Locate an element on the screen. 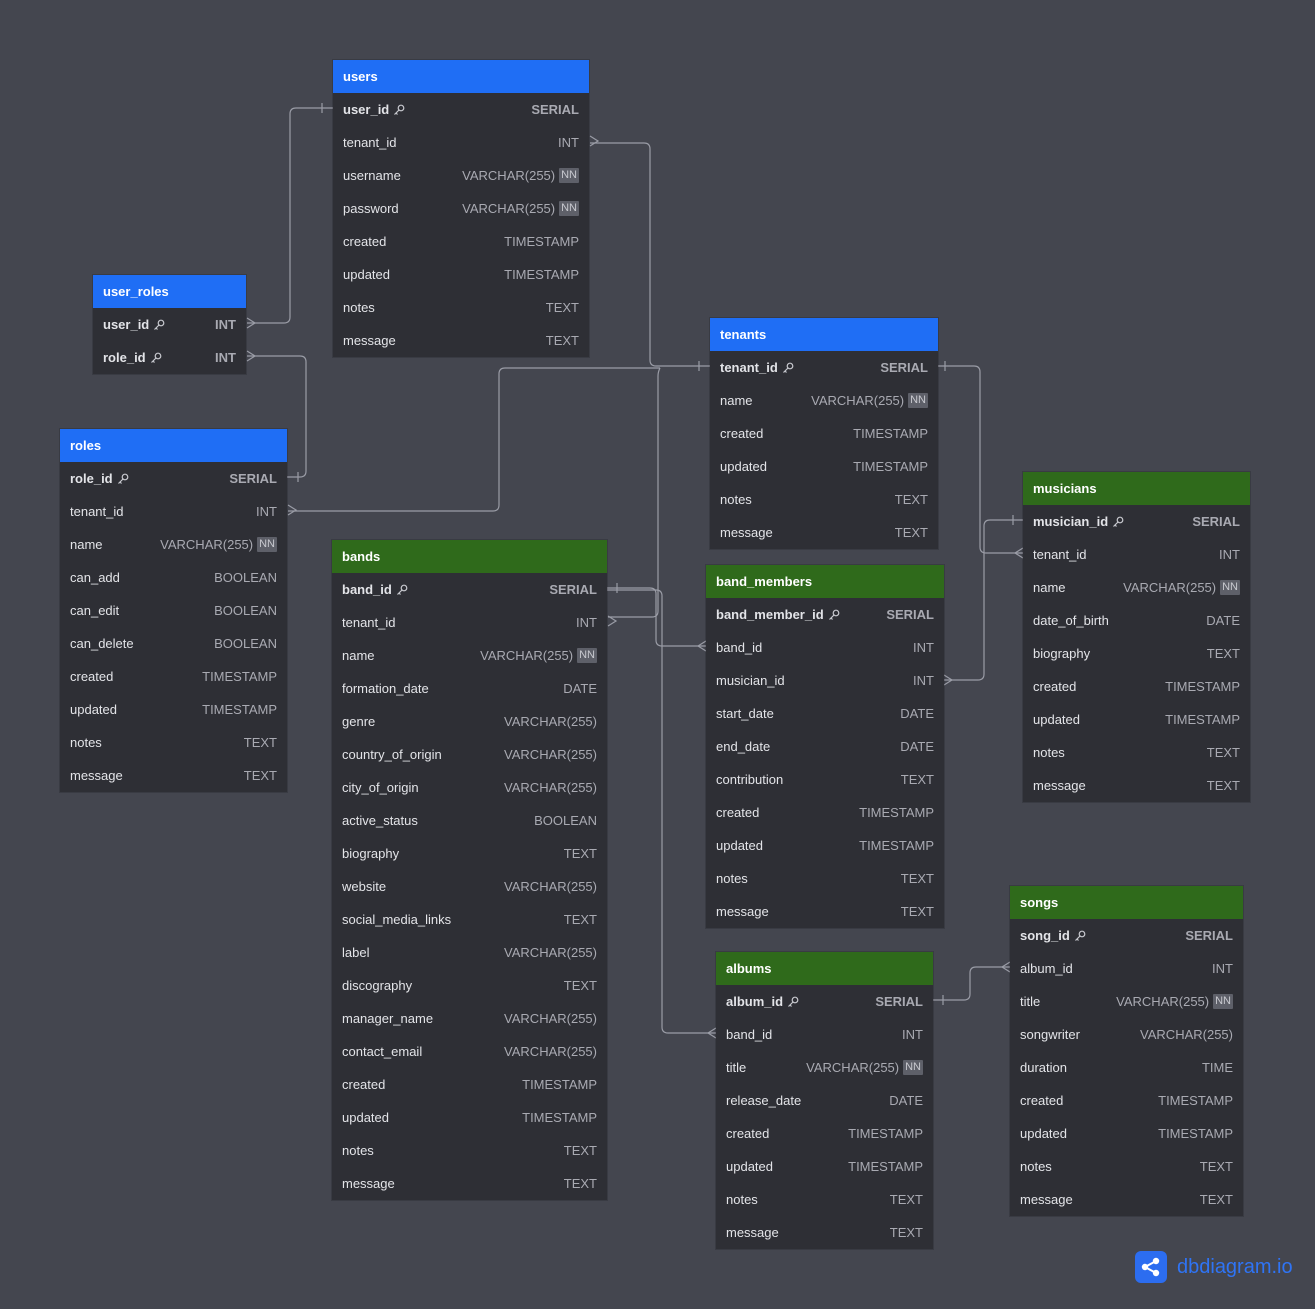 The width and height of the screenshot is (1315, 1309). column-row: can_delete BOOLEAN is located at coordinates (173, 643).